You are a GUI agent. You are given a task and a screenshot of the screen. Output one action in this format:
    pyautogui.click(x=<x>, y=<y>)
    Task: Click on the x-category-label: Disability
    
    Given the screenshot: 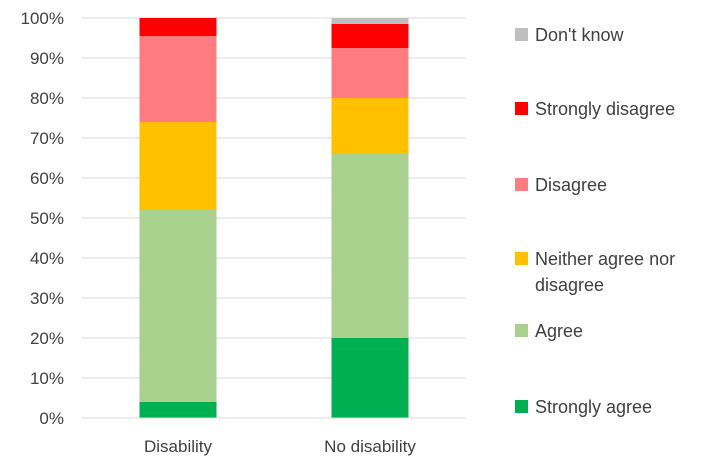 What is the action you would take?
    pyautogui.click(x=178, y=446)
    